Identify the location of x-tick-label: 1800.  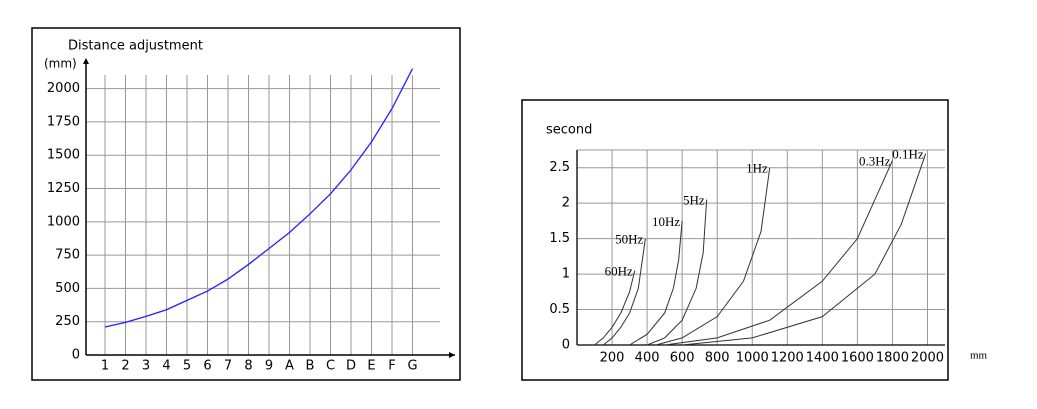
(892, 358).